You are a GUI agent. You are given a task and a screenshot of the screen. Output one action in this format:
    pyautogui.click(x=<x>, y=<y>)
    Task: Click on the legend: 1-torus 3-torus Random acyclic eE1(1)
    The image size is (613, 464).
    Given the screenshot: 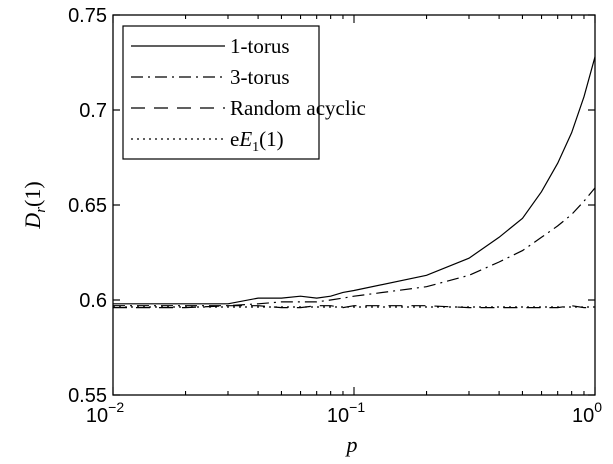 What is the action you would take?
    pyautogui.click(x=244, y=92)
    